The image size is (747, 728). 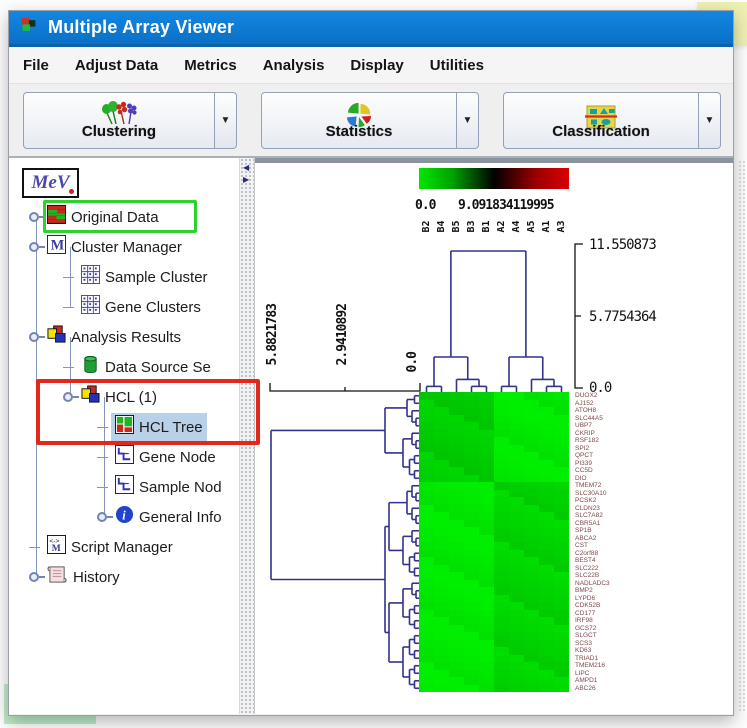 I want to click on expression-heatmap, so click(x=494, y=542).